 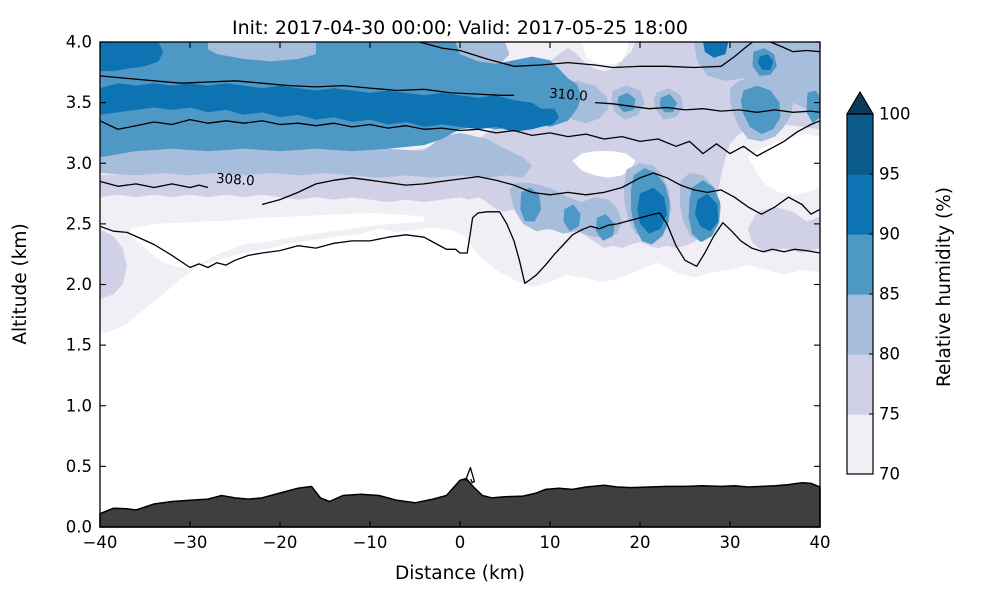 What do you see at coordinates (878, 287) in the screenshot?
I see `colorbar: 70 75 80 85 90 95 100` at bounding box center [878, 287].